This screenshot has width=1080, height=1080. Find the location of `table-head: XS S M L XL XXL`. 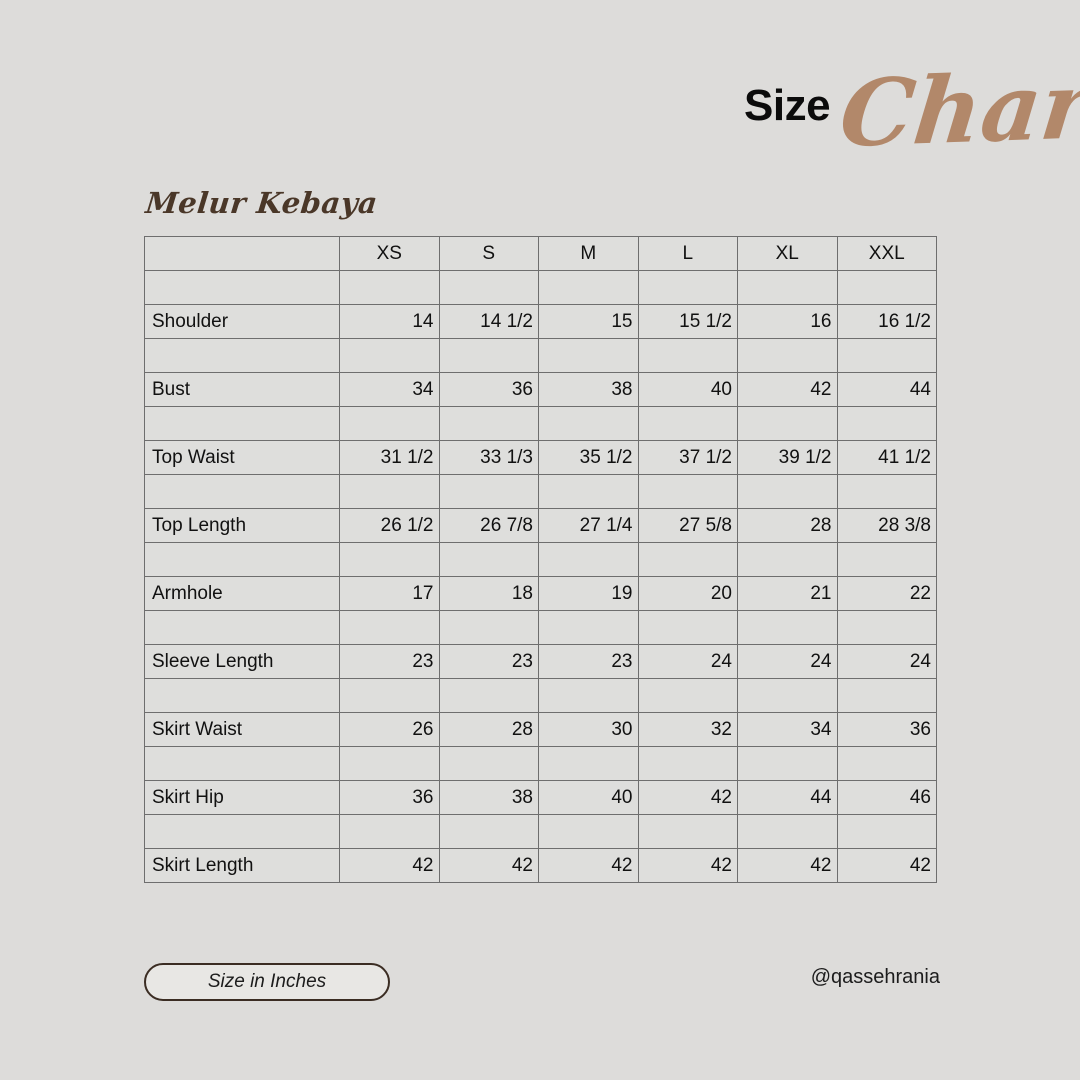

table-head: XS S M L XL XXL is located at coordinates (540, 253).